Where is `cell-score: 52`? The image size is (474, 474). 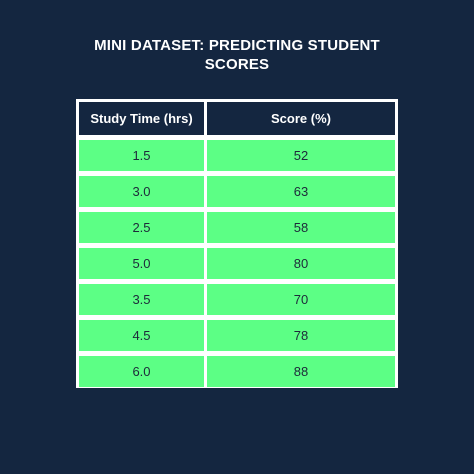
cell-score: 52 is located at coordinates (301, 153).